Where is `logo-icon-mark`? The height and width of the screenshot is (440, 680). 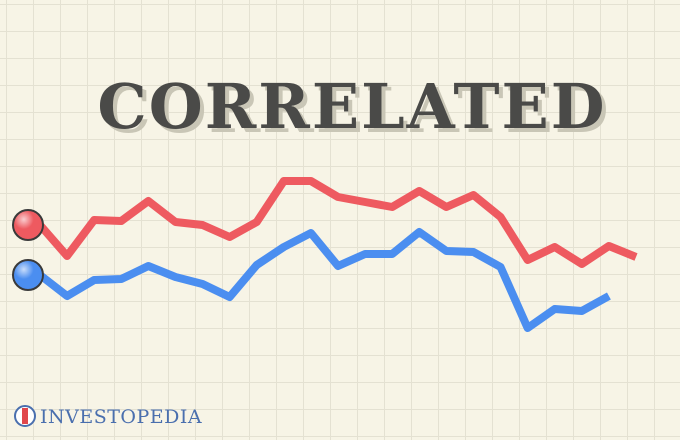 logo-icon-mark is located at coordinates (25, 416).